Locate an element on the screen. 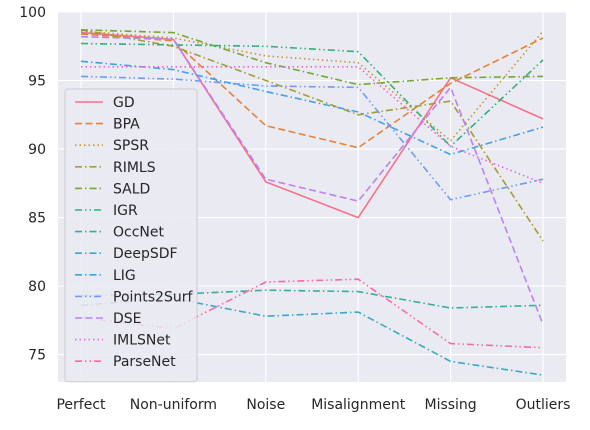  legend-label: IGR is located at coordinates (125, 211).